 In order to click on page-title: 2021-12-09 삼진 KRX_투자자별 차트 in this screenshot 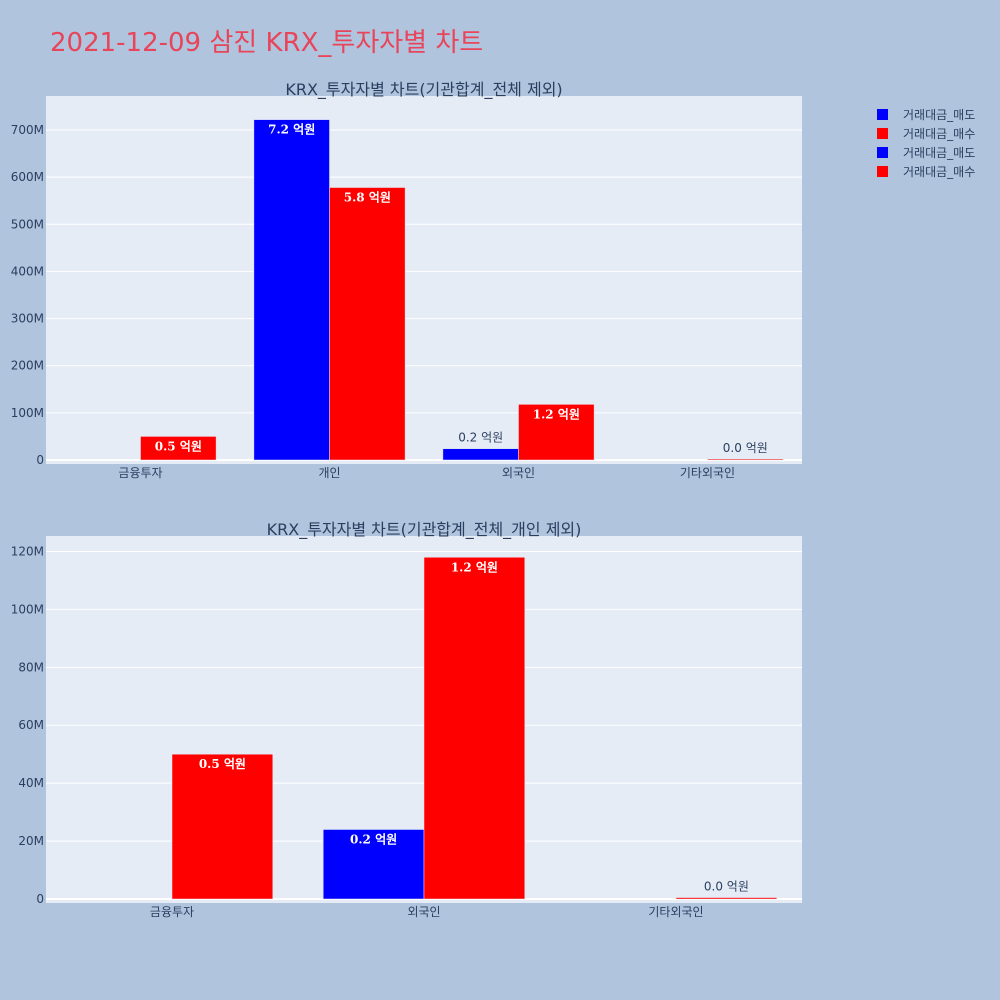, I will do `click(267, 43)`.